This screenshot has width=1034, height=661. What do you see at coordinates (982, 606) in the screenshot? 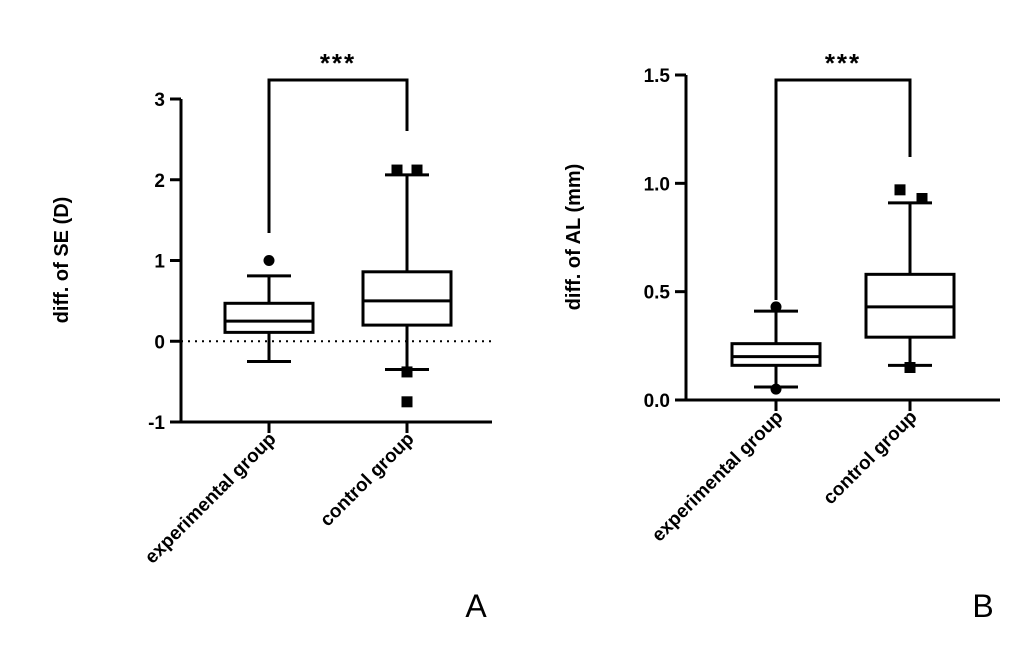
I see `panel-label: B` at bounding box center [982, 606].